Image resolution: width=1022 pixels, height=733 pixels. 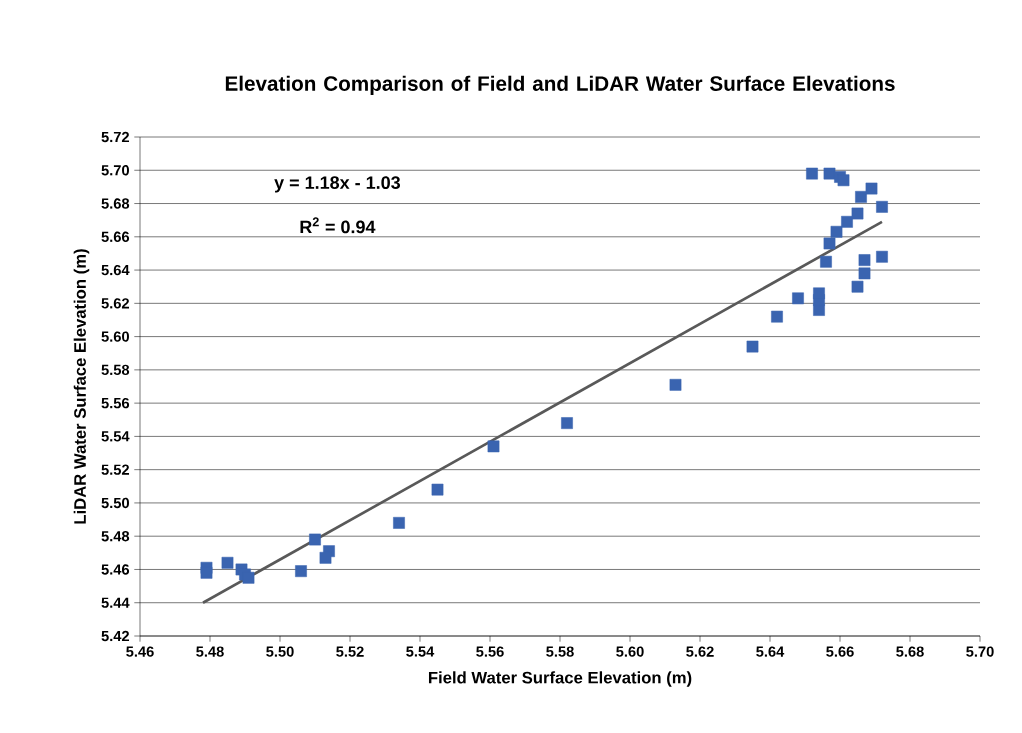 I want to click on y-tick-label: 5.44, so click(x=115, y=602).